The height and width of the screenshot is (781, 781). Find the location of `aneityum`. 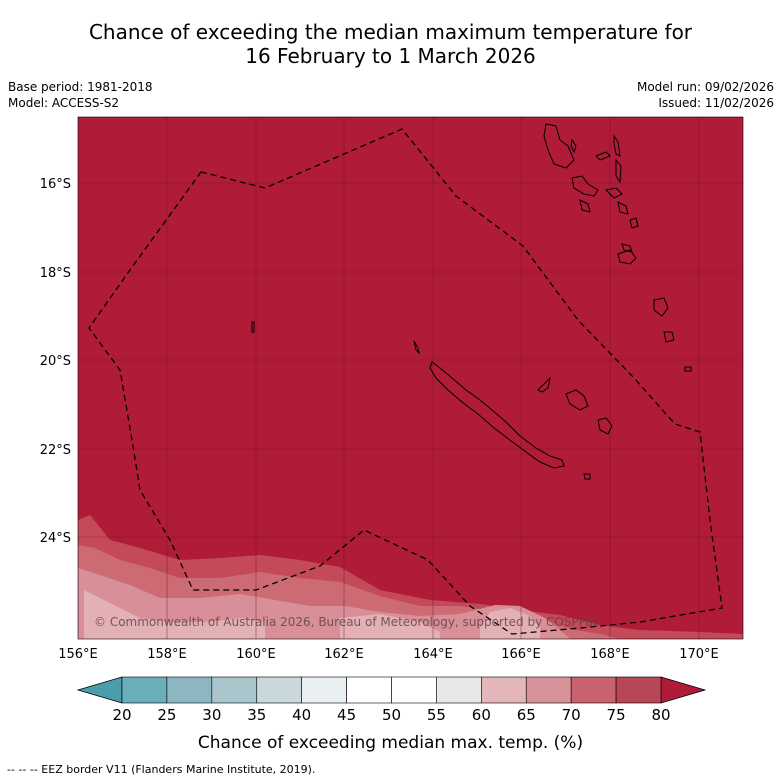

aneityum is located at coordinates (661, 307).